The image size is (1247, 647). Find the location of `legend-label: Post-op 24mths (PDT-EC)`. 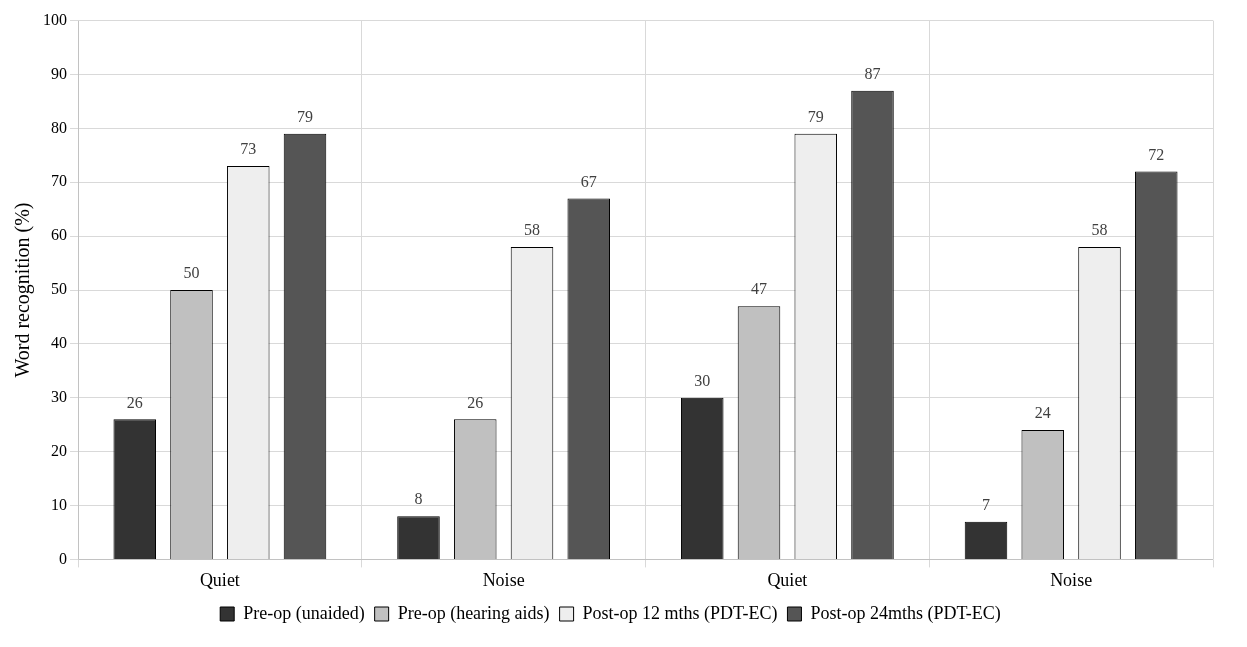

legend-label: Post-op 24mths (PDT-EC) is located at coordinates (905, 613).